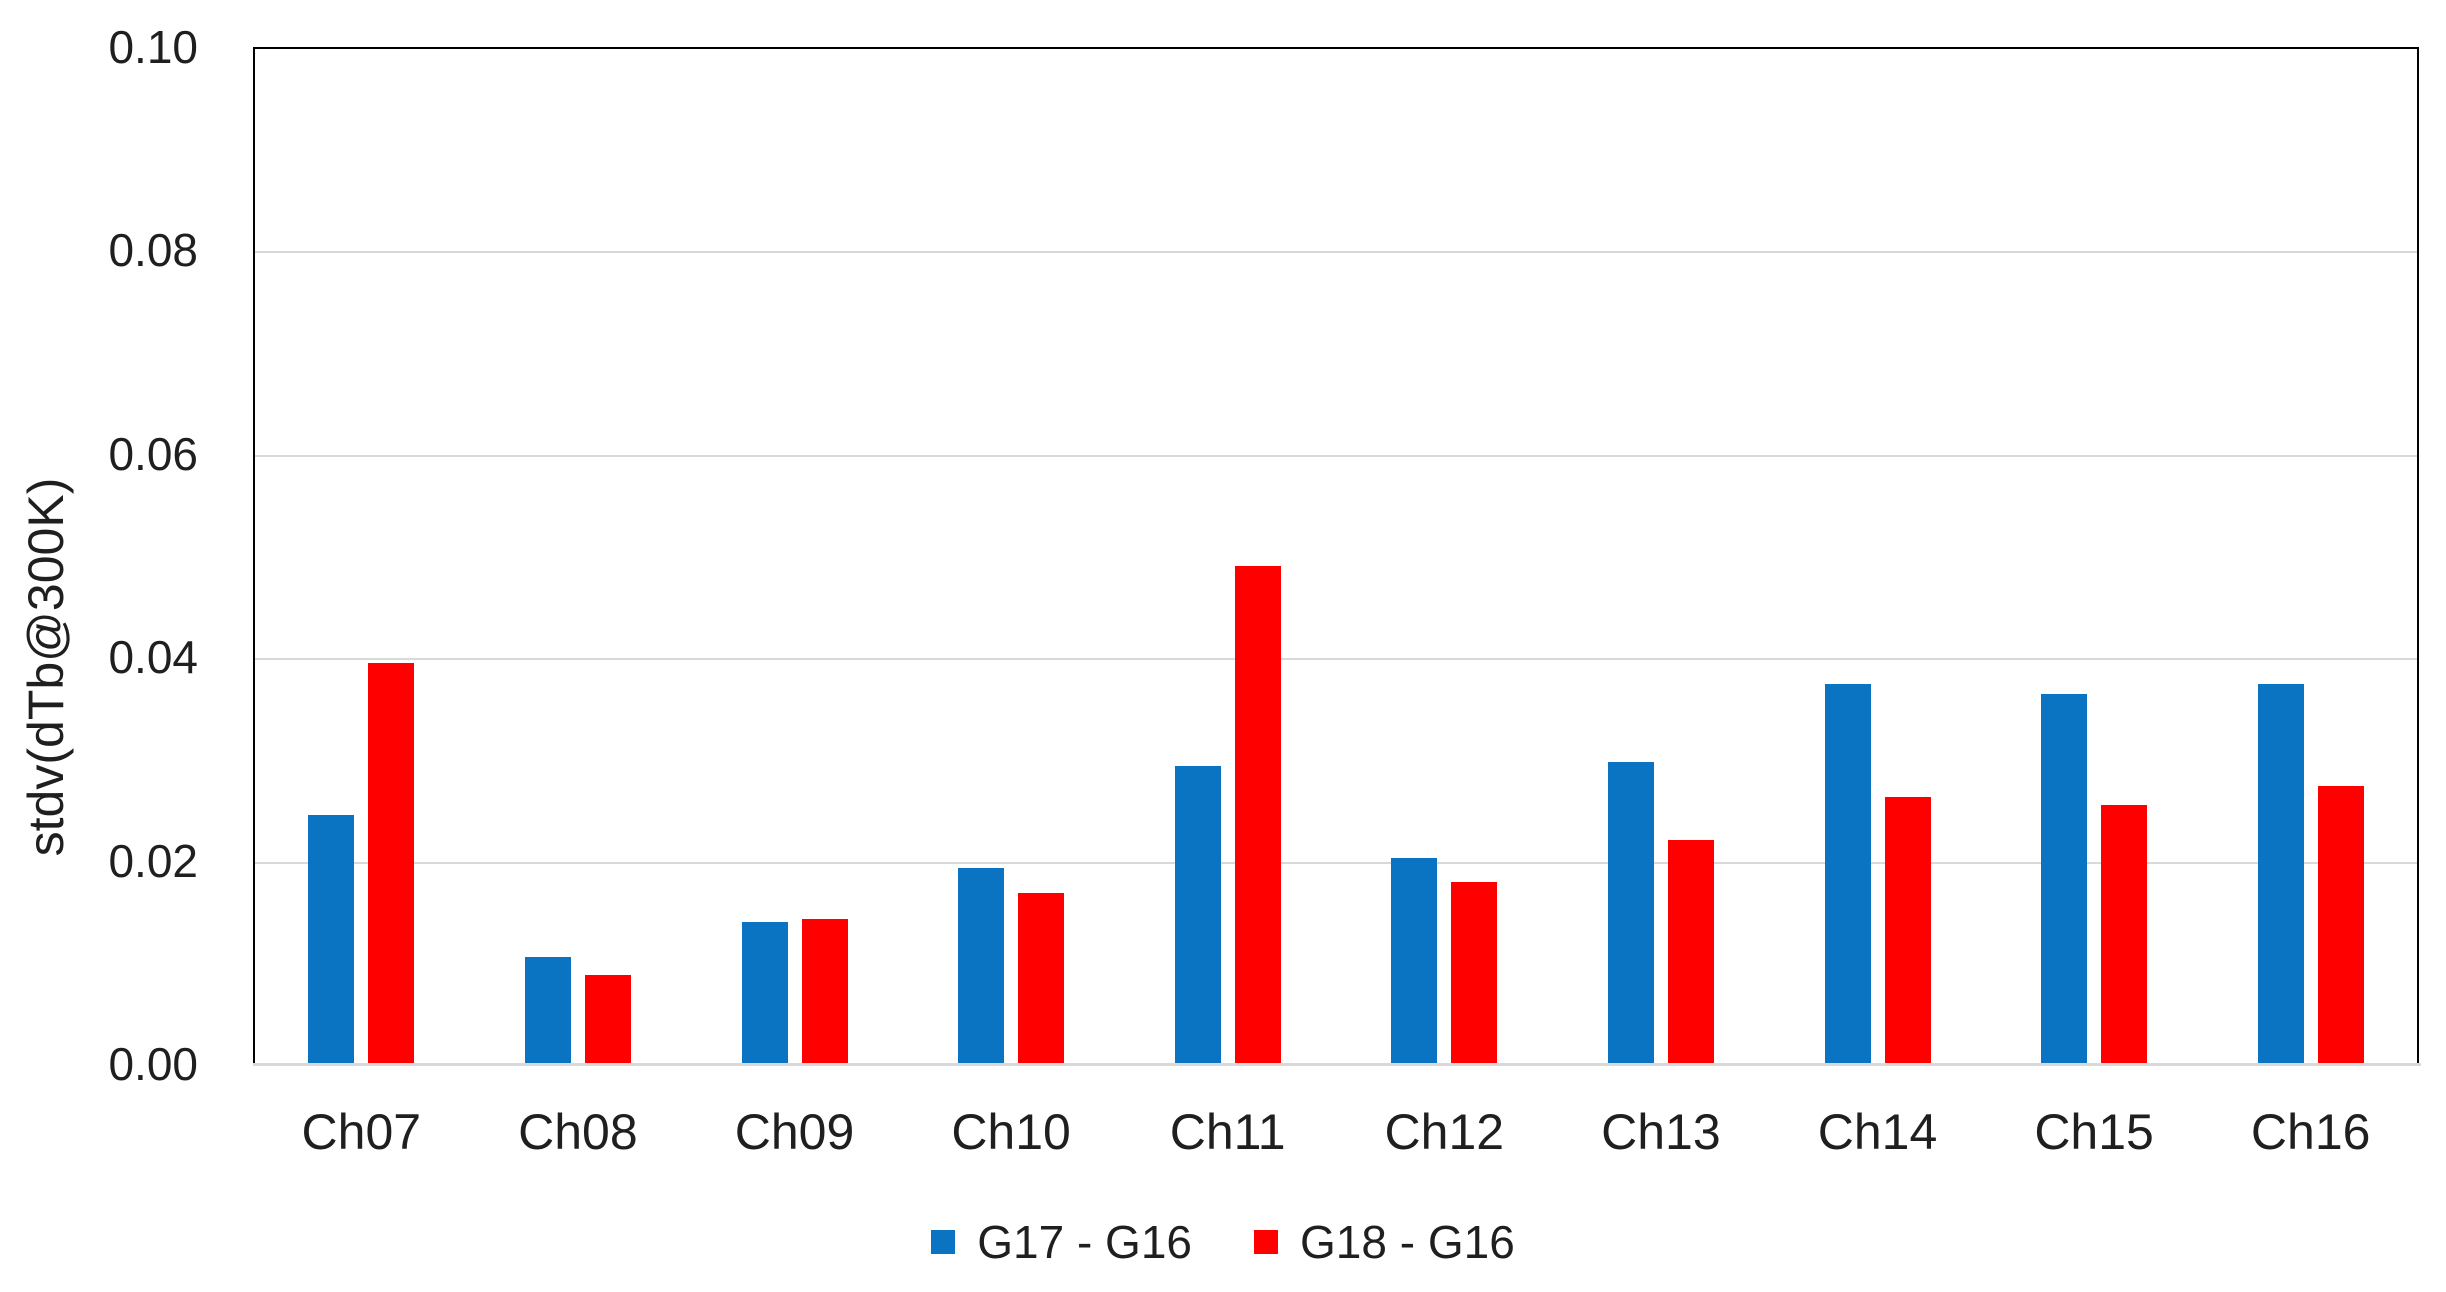 Image resolution: width=2446 pixels, height=1292 pixels. I want to click on x-axis-label-ch07: Ch07, so click(361, 1132).